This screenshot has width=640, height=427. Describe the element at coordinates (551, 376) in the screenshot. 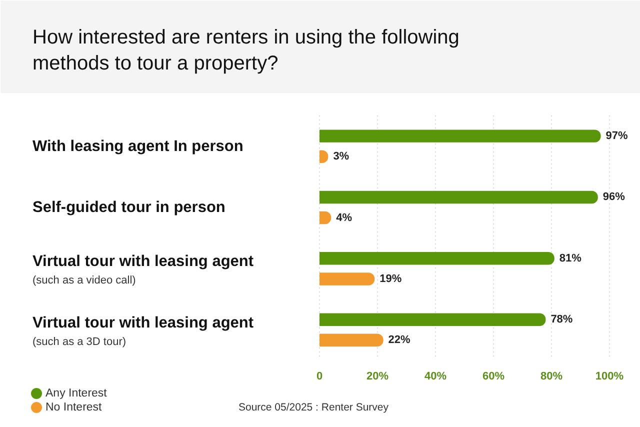

I see `x-tick-label: 80%` at that location.